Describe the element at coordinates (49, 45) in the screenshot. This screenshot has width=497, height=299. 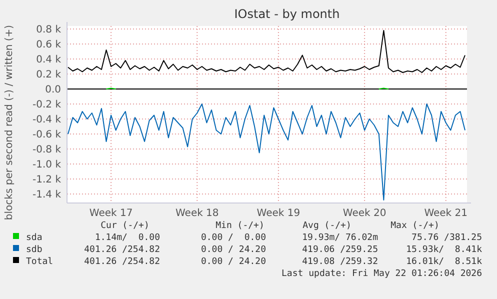
I see `y-tick-label: 0.6 k` at that location.